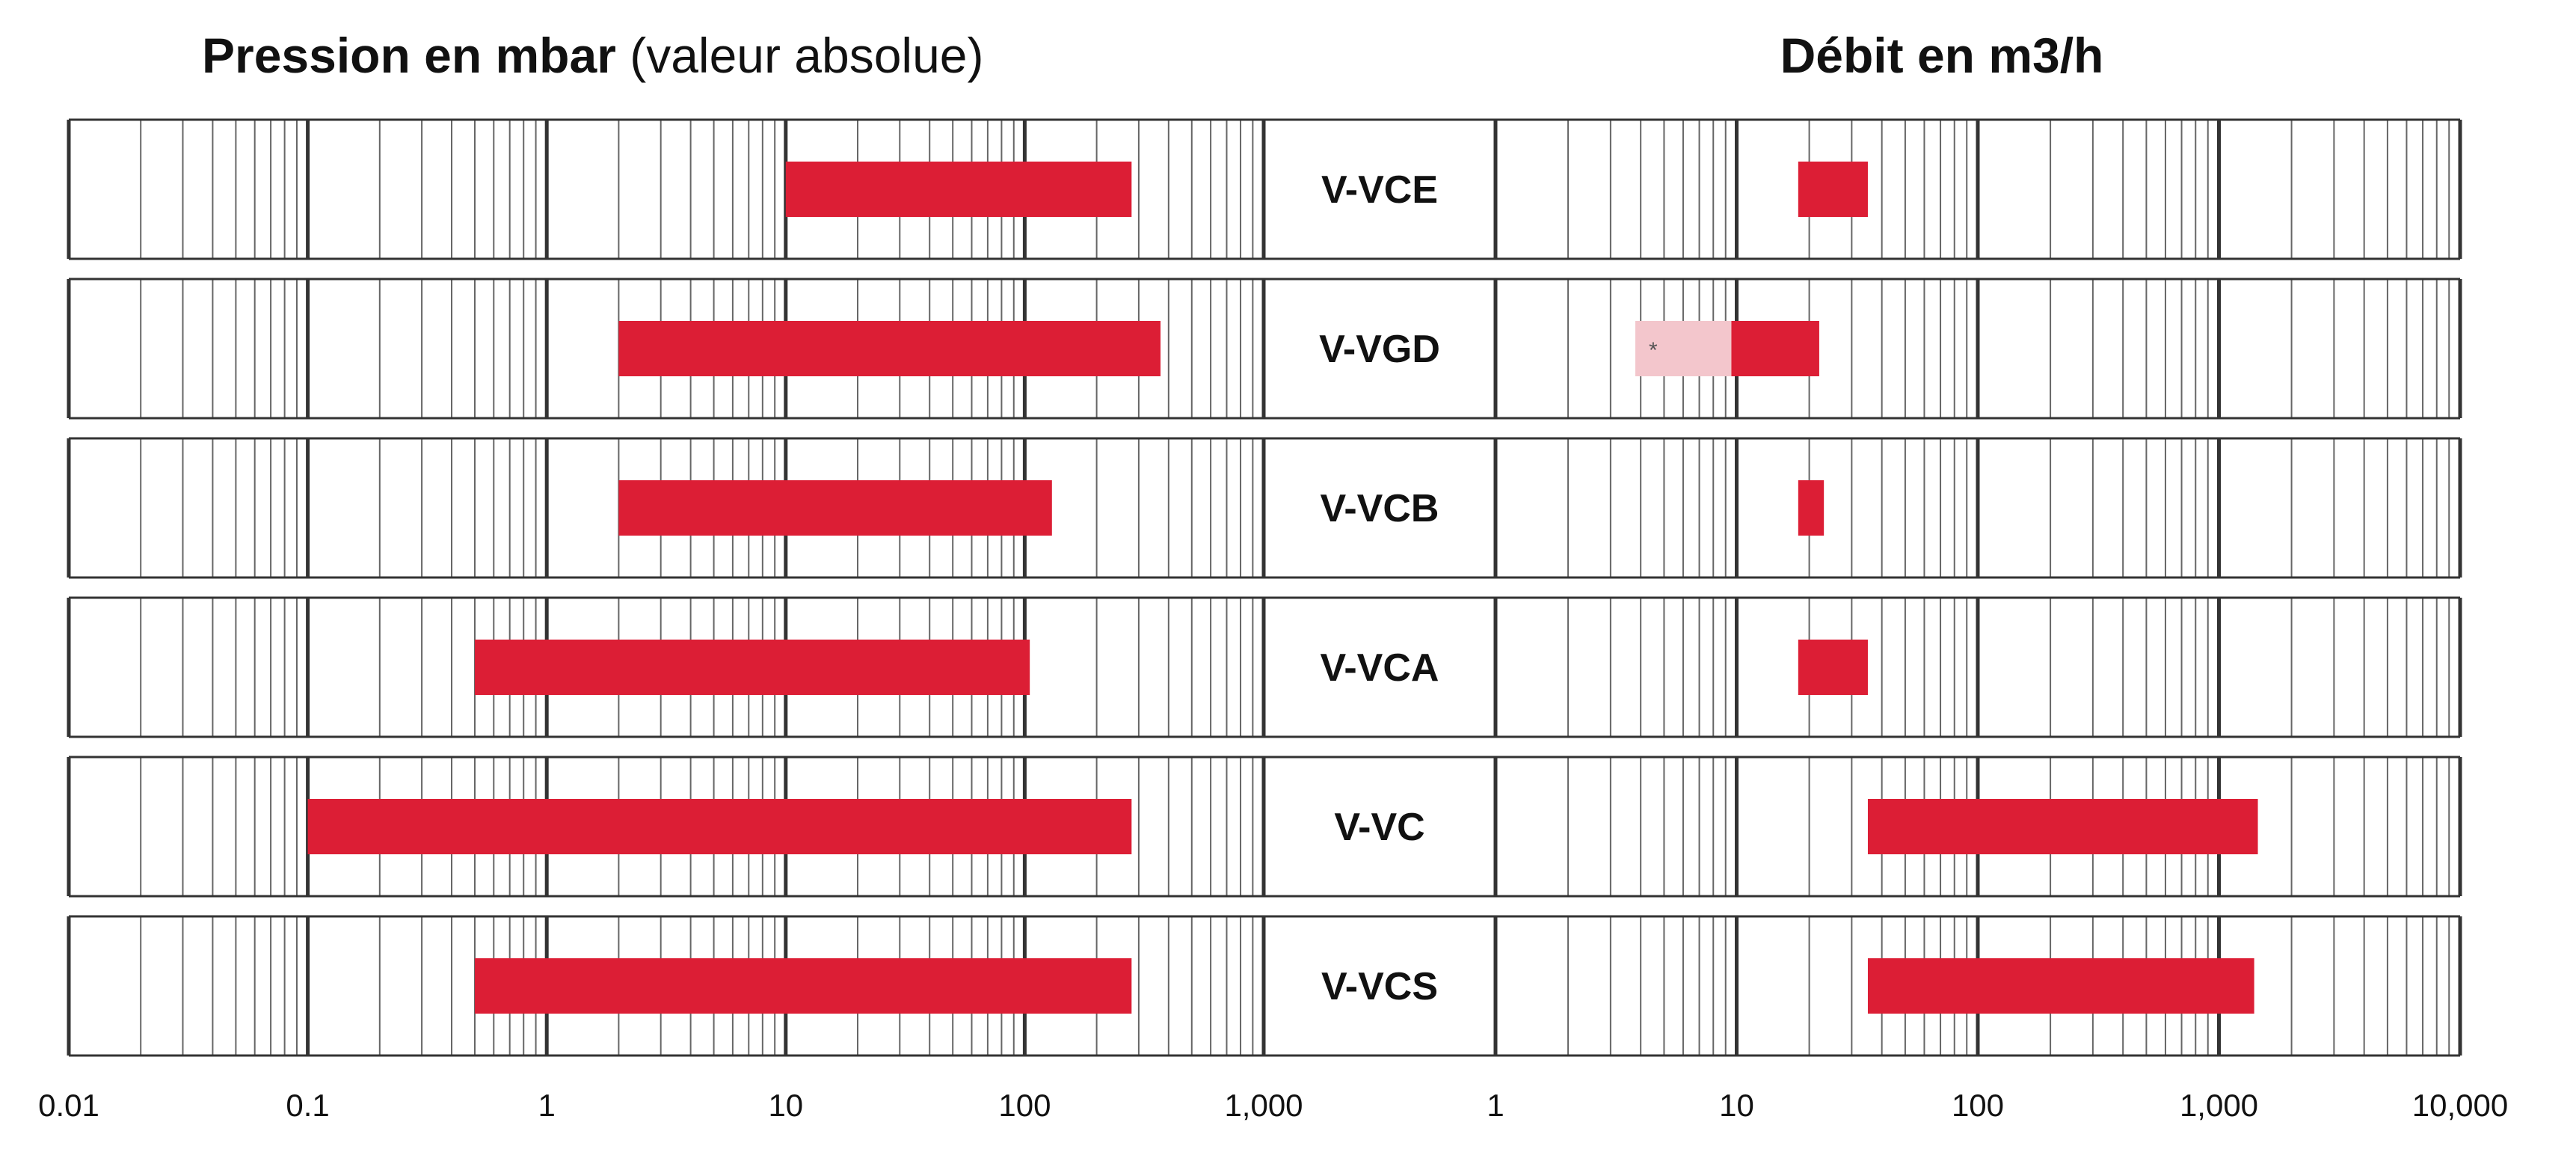 This screenshot has height=1155, width=2576. Describe the element at coordinates (409, 55) in the screenshot. I see `pressure-title-bold: Pression en mbar` at that location.